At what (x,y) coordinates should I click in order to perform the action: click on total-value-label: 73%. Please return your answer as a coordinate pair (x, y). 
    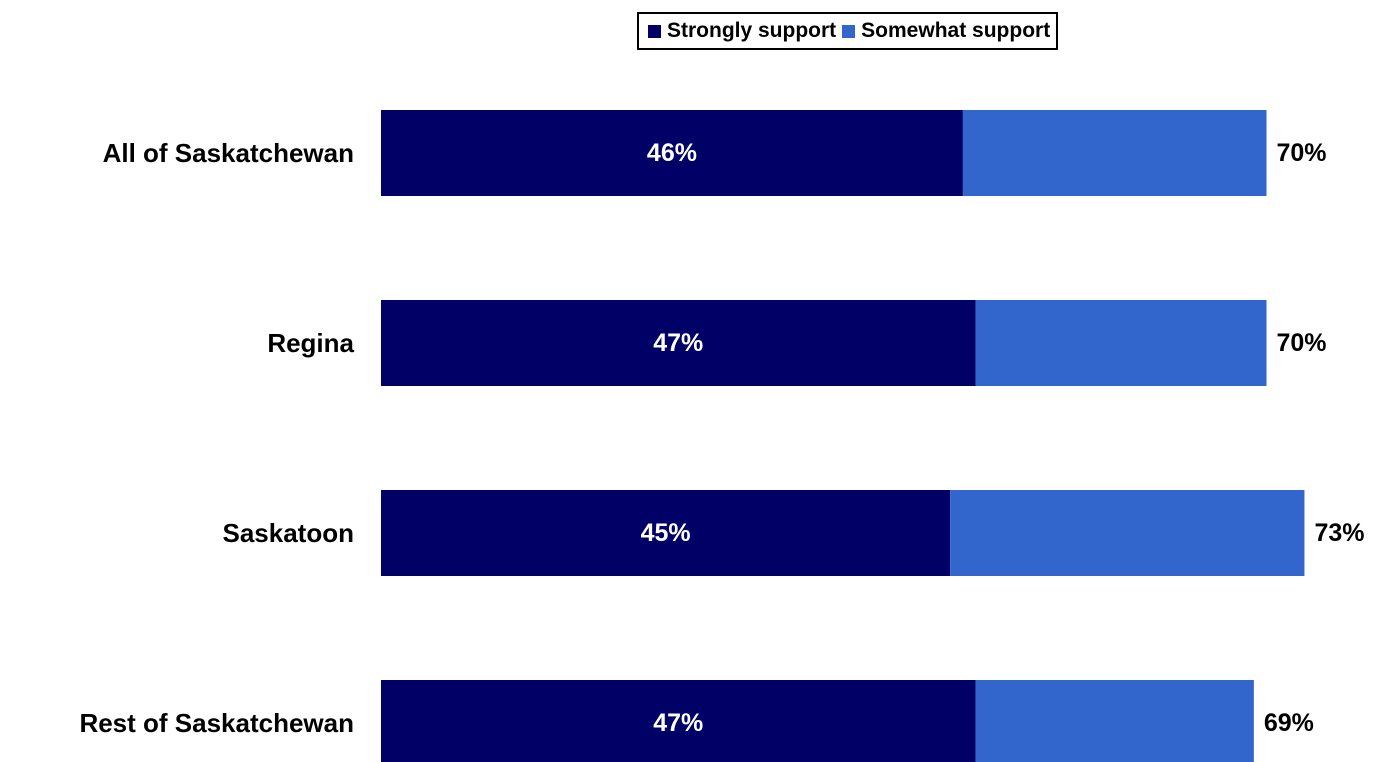
    Looking at the image, I should click on (1339, 533).